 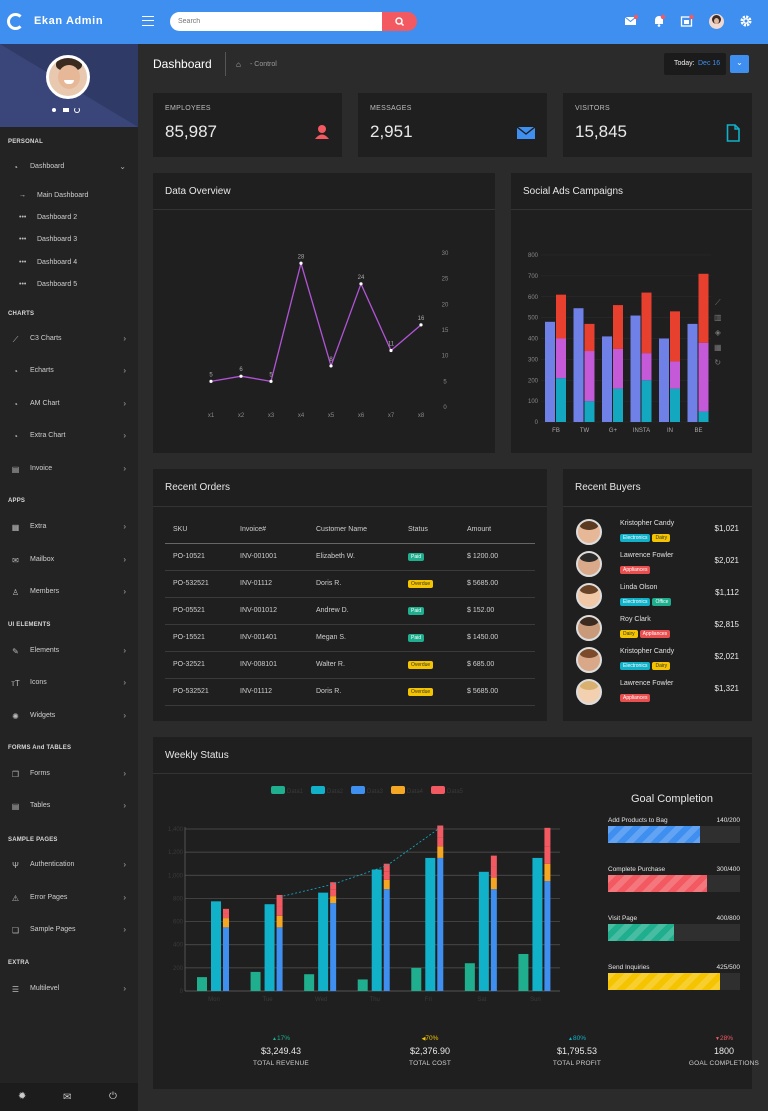 I want to click on sidebar-item-extra-chart: ◔ Extra Chart ›, so click(x=69, y=437).